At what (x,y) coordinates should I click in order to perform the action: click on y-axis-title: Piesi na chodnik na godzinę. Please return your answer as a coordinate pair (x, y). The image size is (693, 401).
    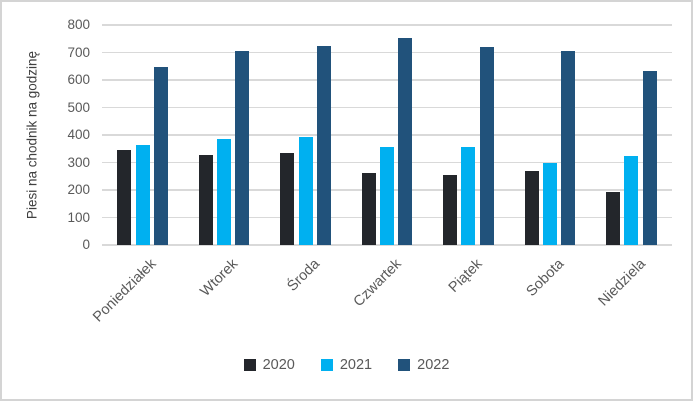
    Looking at the image, I should click on (32, 135).